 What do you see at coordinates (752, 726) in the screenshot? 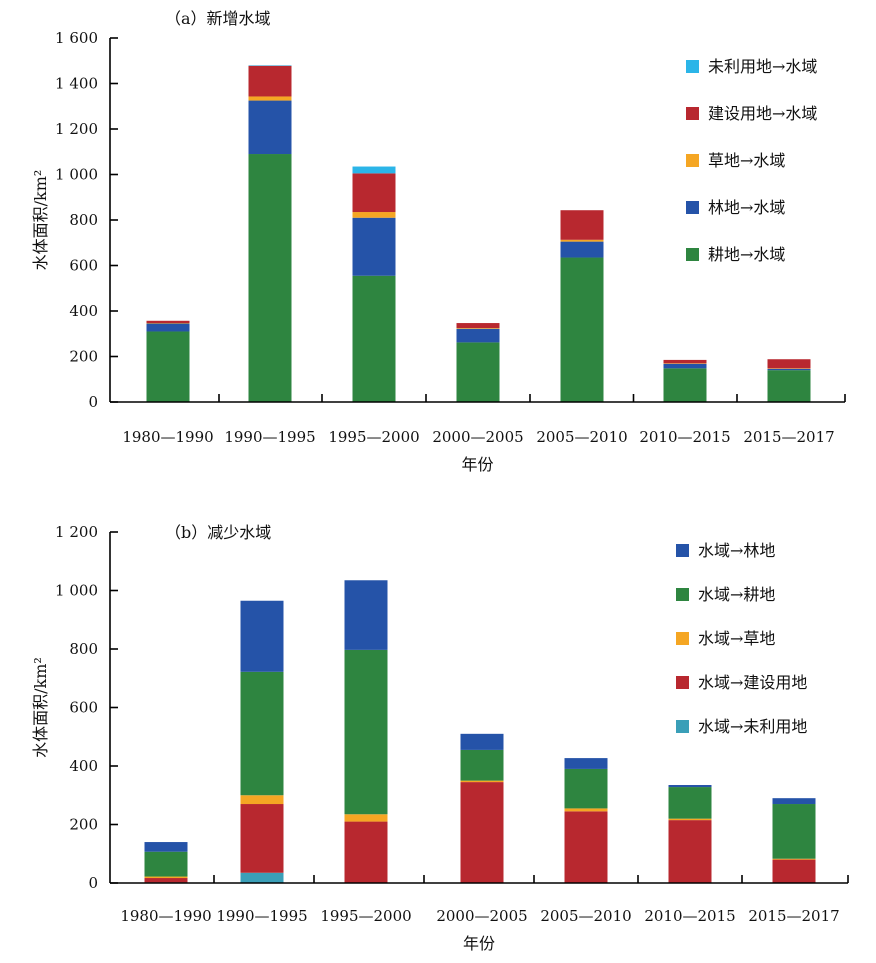
I see `legend-label: 水域→未利用地` at bounding box center [752, 726].